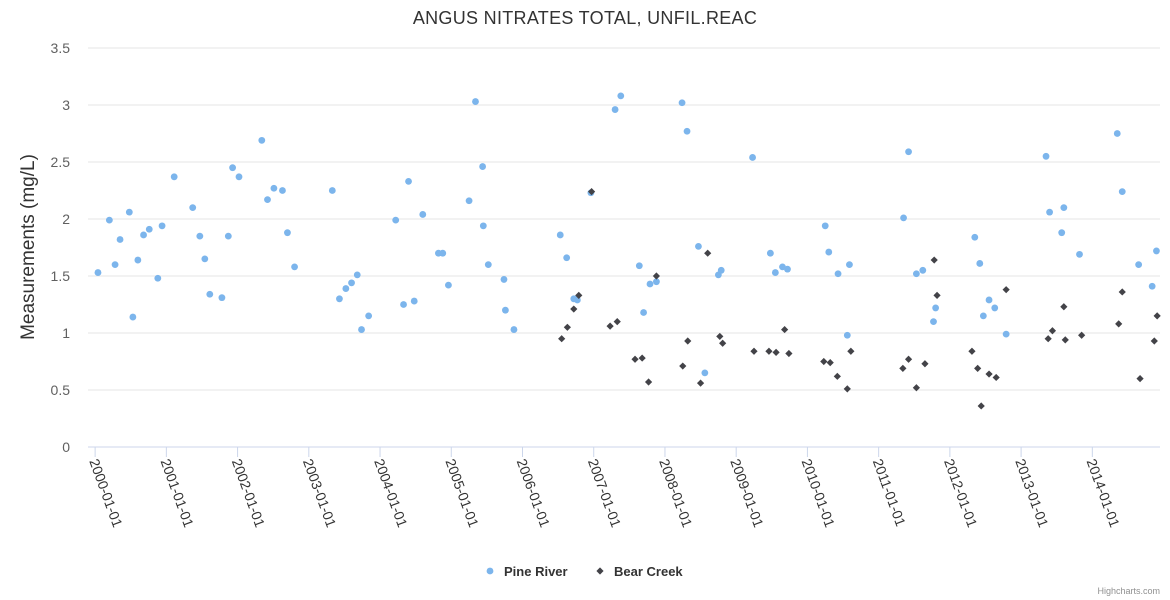  I want to click on credits-link: Highcharts.com, so click(1128, 591).